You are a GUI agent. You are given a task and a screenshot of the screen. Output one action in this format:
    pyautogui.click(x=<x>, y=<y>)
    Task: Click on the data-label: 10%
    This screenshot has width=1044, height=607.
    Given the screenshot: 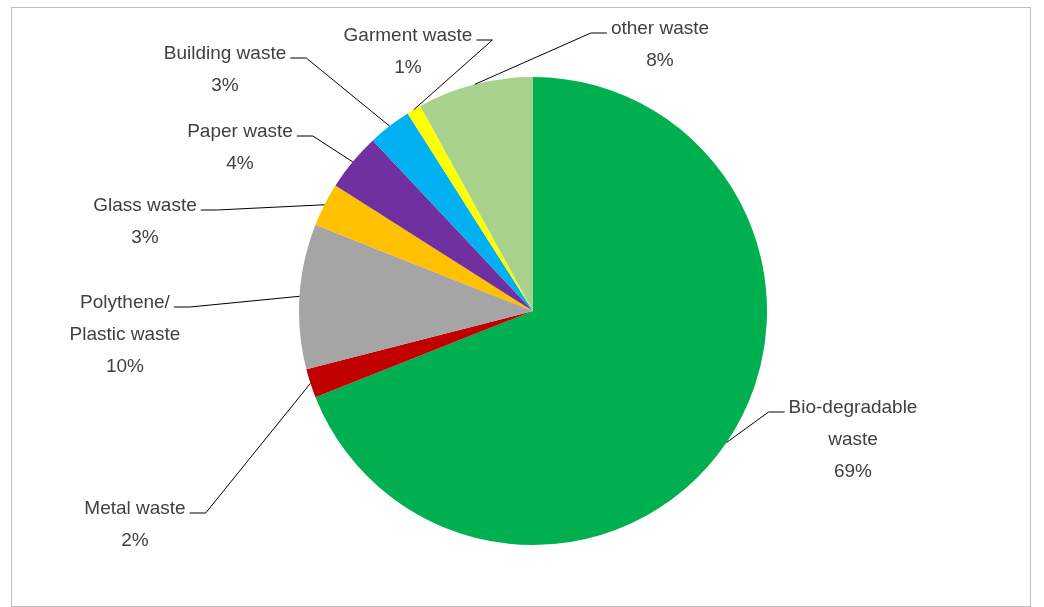 What is the action you would take?
    pyautogui.click(x=125, y=366)
    